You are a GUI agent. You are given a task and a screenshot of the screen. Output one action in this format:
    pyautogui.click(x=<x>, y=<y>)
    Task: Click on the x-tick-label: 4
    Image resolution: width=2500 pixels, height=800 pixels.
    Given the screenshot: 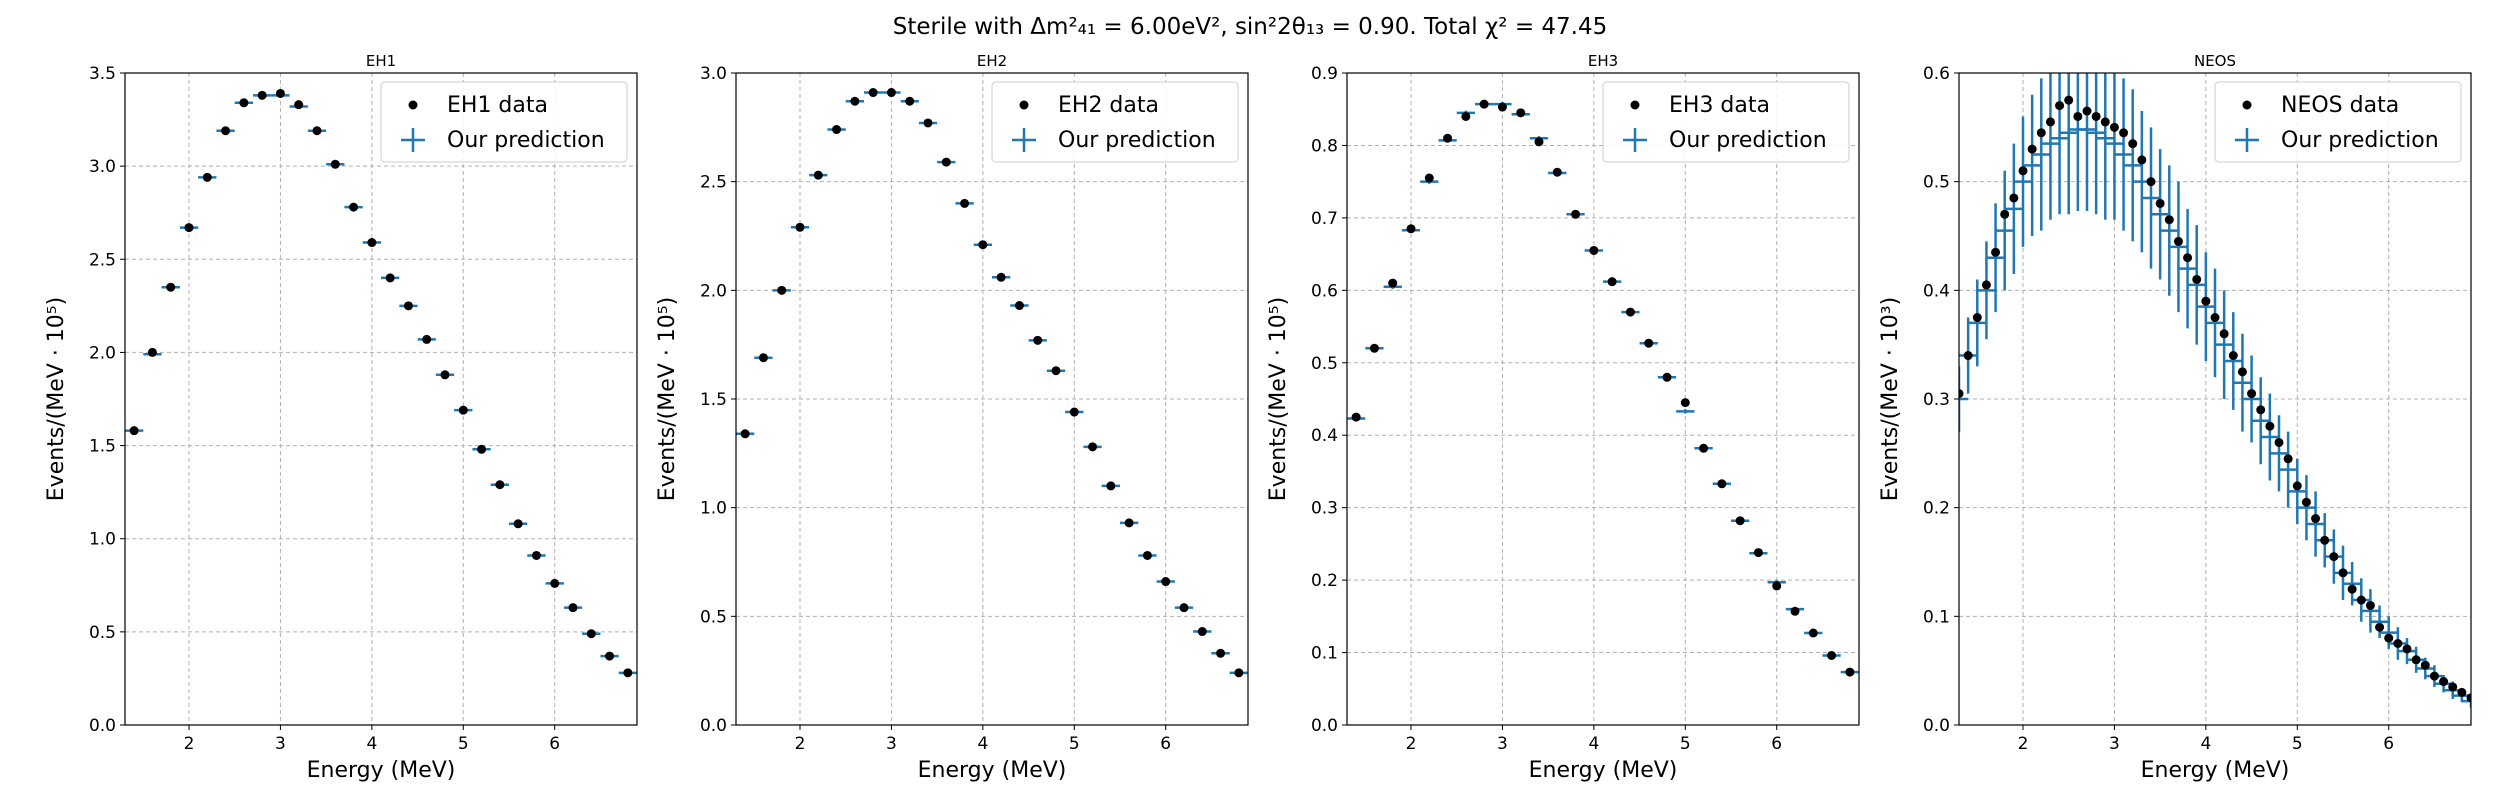 What is the action you would take?
    pyautogui.click(x=1593, y=744)
    